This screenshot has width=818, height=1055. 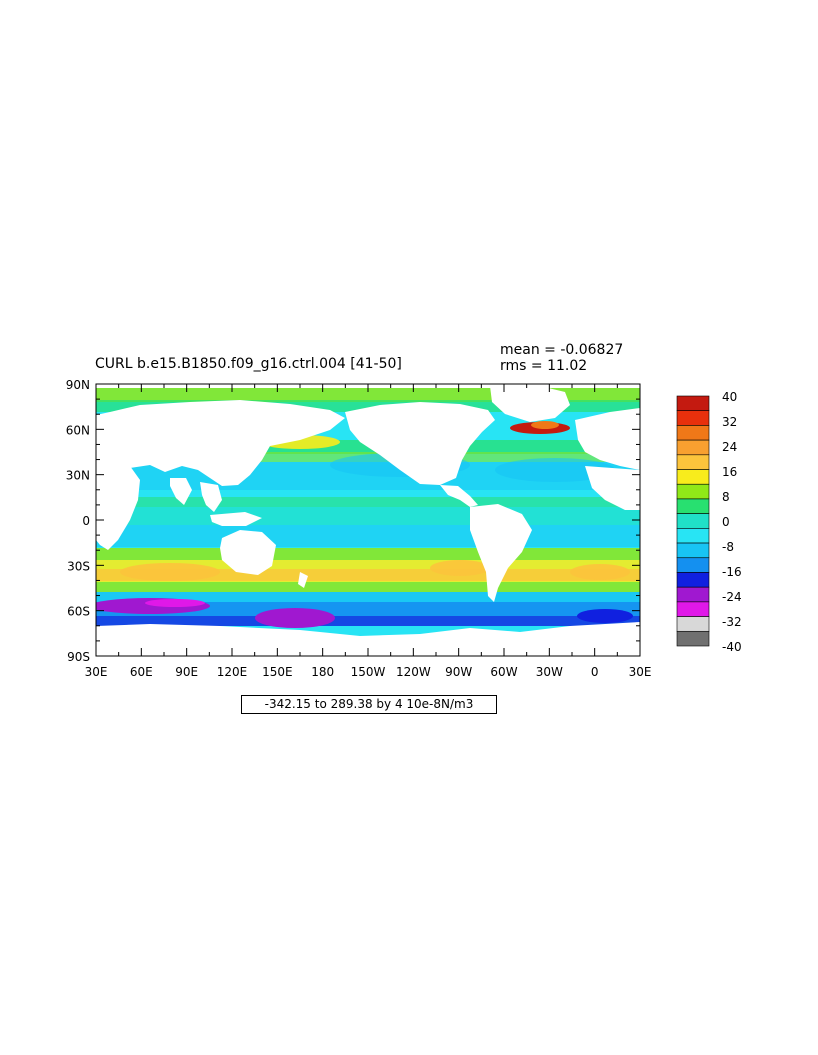 I want to click on arabia-land, so click(x=105, y=494).